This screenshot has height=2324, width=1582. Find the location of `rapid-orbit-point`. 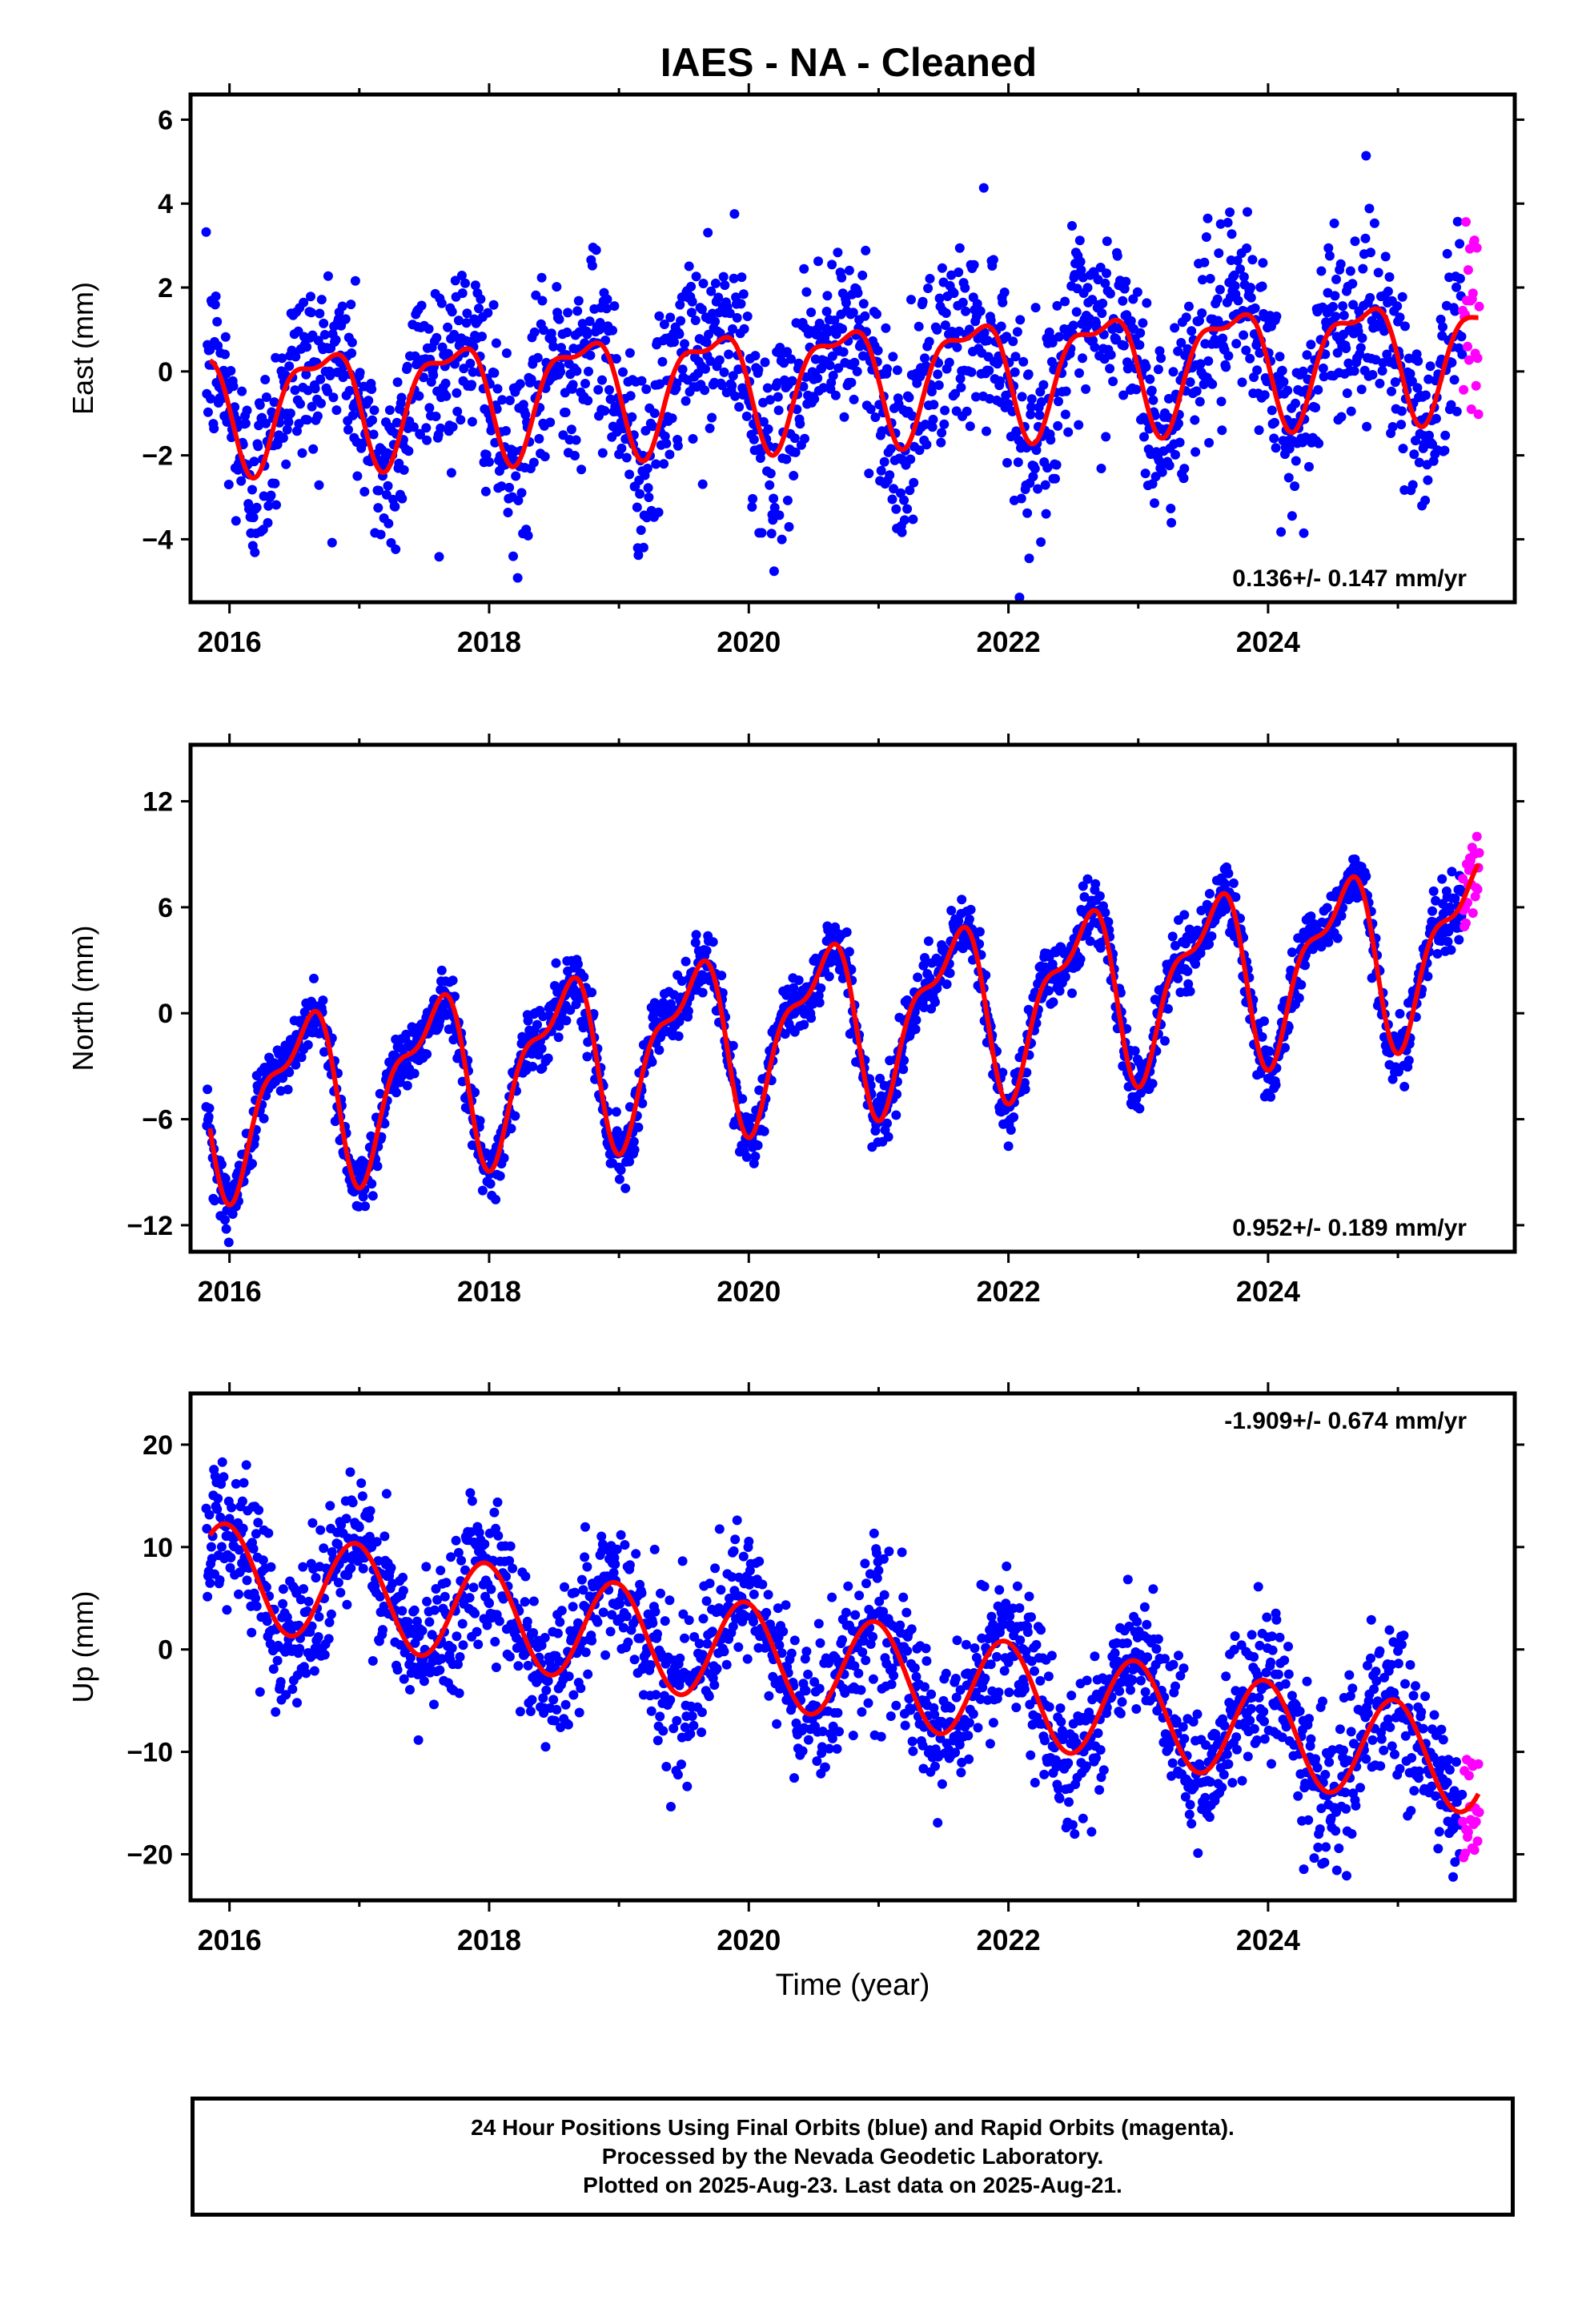

rapid-orbit-point is located at coordinates (1479, 306).